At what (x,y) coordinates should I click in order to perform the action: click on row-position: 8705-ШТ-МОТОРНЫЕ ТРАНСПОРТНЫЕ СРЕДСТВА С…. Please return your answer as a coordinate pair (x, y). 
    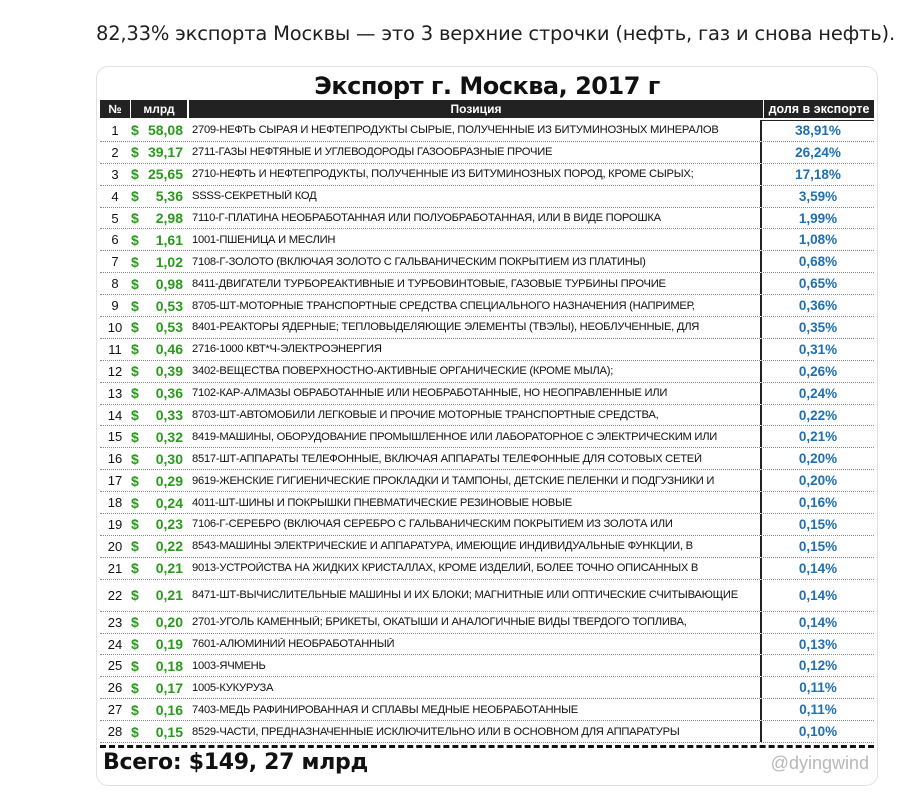
    Looking at the image, I should click on (443, 305).